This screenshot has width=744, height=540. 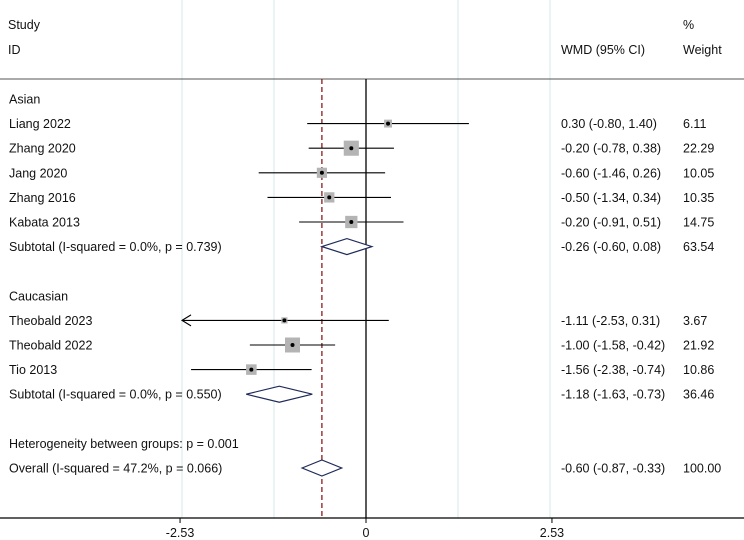 What do you see at coordinates (698, 370) in the screenshot?
I see `weight-value: 10.86` at bounding box center [698, 370].